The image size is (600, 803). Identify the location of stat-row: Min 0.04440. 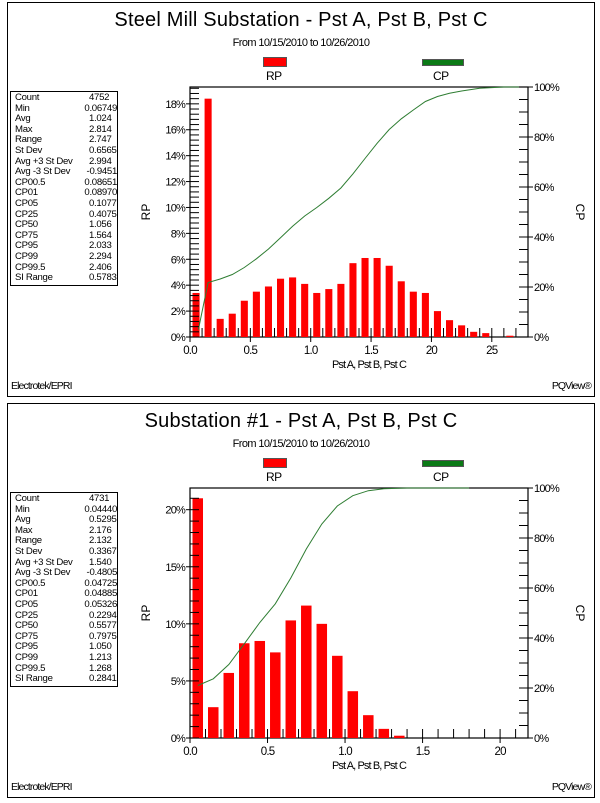
(66, 510).